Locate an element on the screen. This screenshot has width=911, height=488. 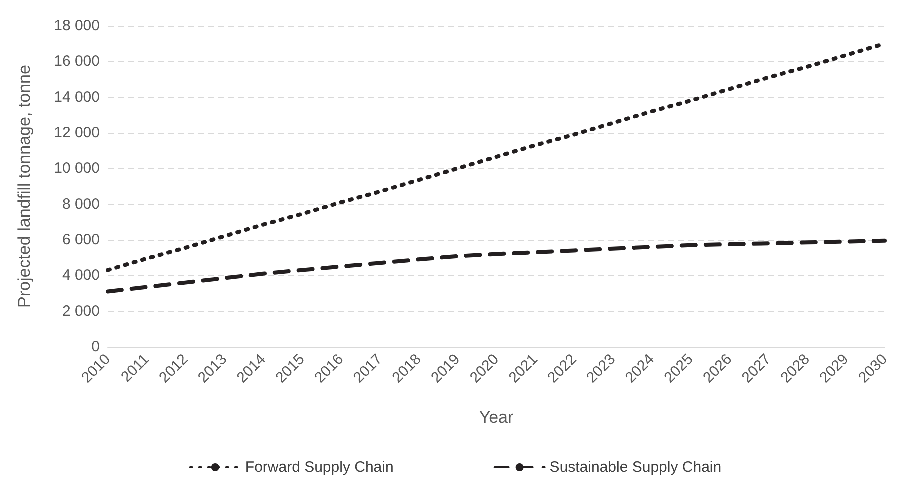
y-tick-label: 8 000 is located at coordinates (81, 204).